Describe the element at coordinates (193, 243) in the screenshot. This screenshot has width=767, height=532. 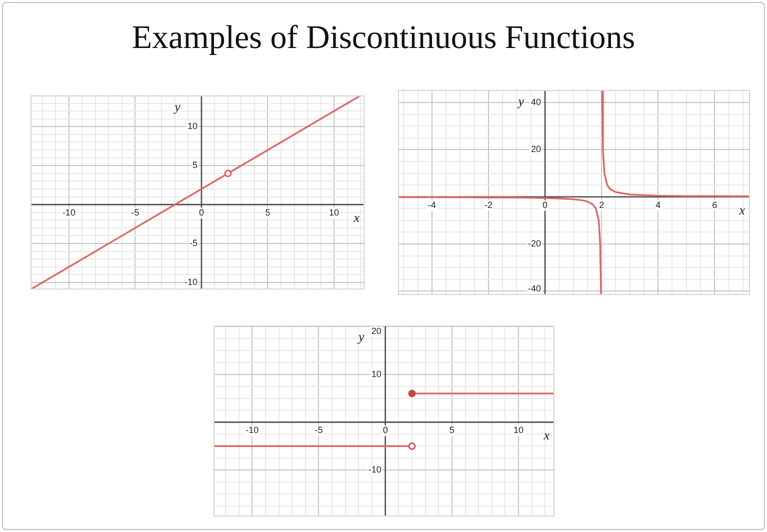
I see `y-tick-label: -5` at that location.